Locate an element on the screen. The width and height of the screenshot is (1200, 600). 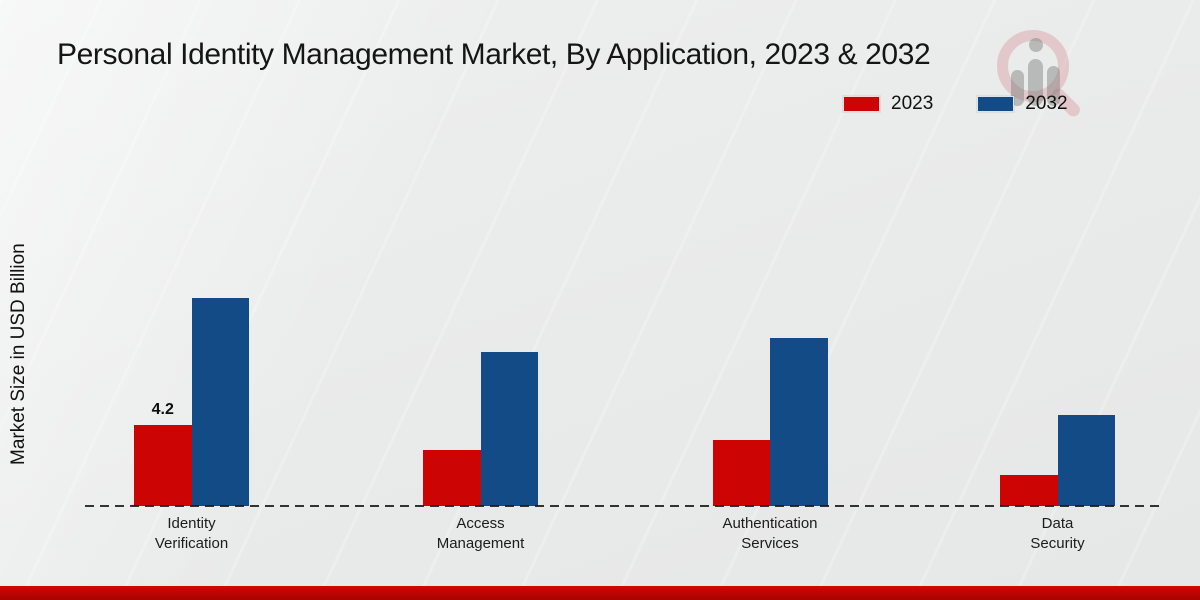
bar-value-label: 4.2 is located at coordinates (162, 409).